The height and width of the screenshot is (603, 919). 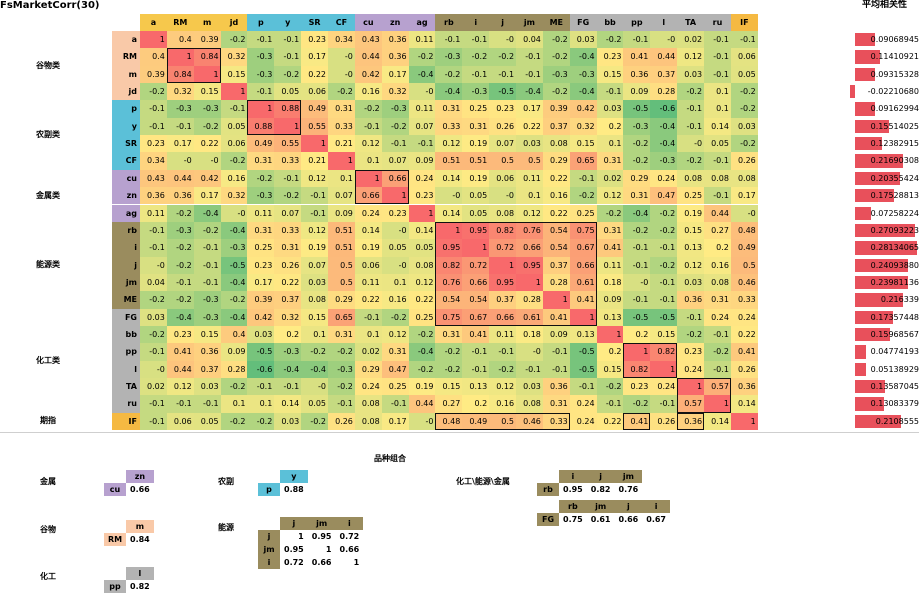 What do you see at coordinates (656, 506) in the screenshot?
I see `combo-header-cell: i` at bounding box center [656, 506].